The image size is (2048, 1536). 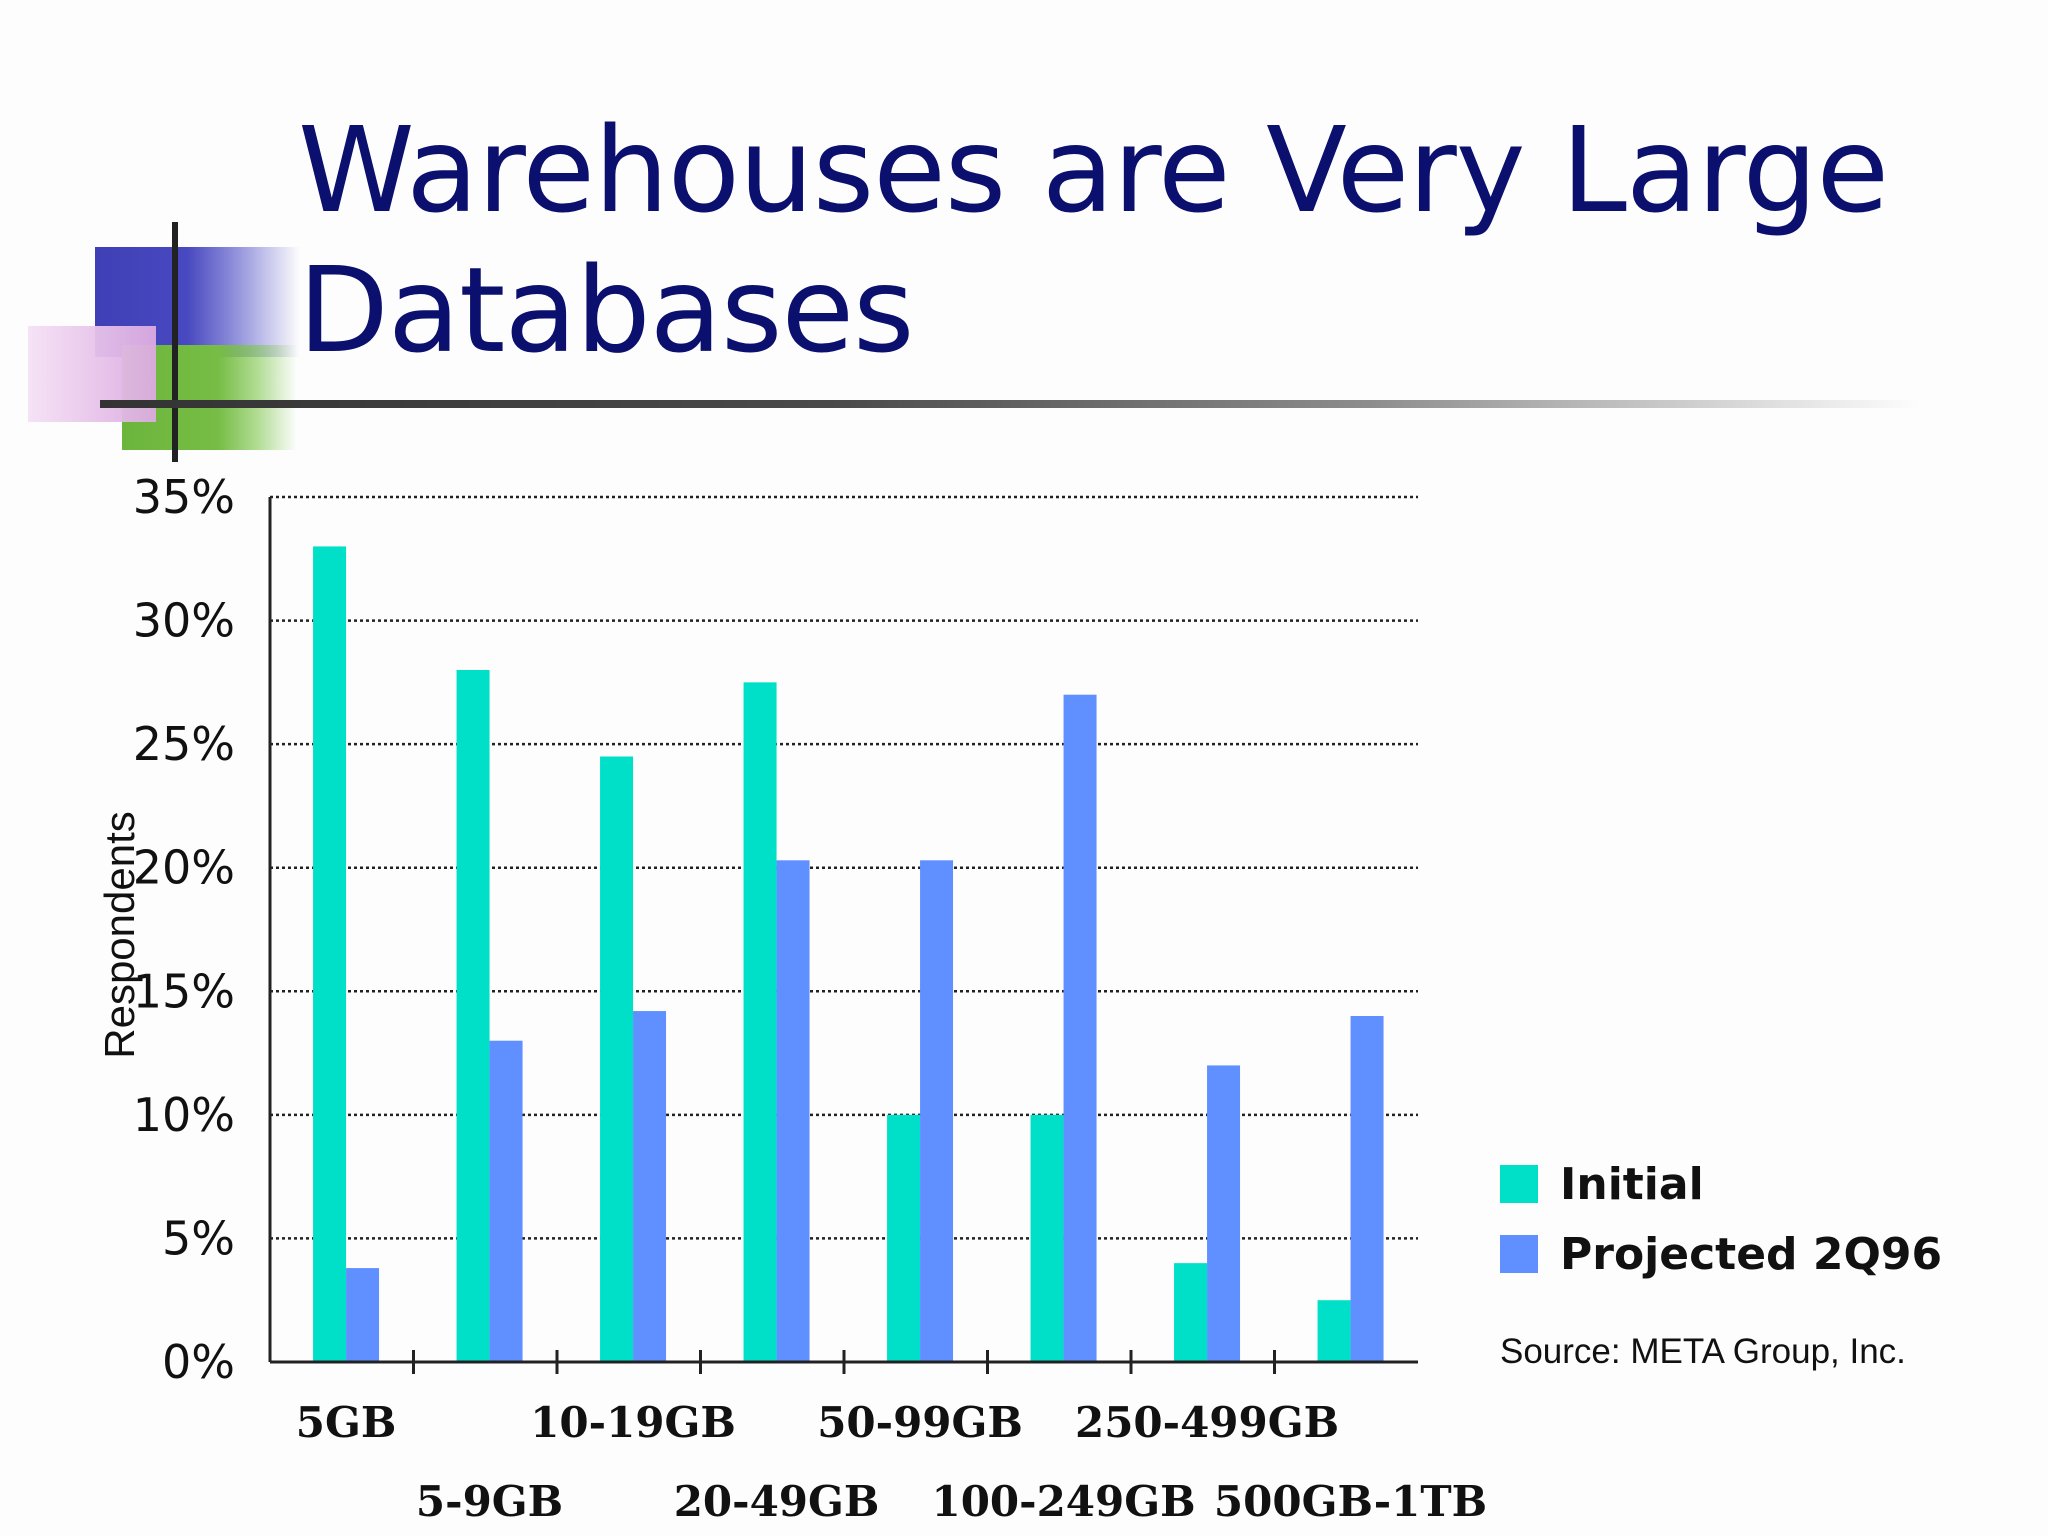 I want to click on y-tick-label: 5%, so click(x=198, y=1238).